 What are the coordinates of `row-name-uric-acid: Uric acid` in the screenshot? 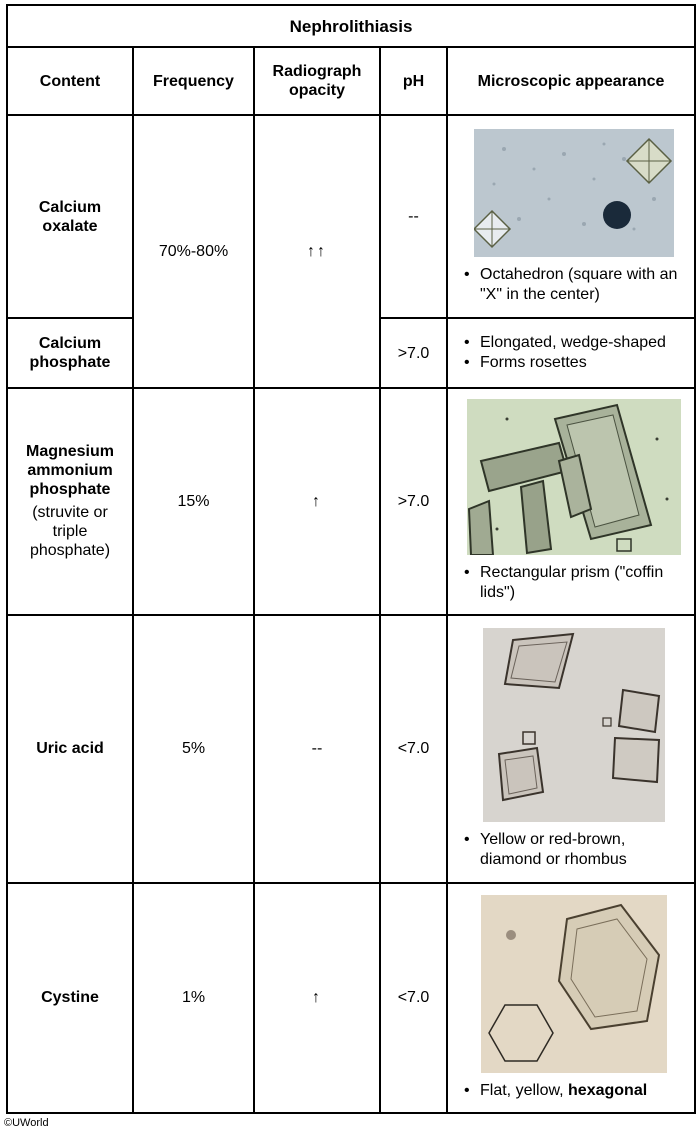 It's located at (70, 748).